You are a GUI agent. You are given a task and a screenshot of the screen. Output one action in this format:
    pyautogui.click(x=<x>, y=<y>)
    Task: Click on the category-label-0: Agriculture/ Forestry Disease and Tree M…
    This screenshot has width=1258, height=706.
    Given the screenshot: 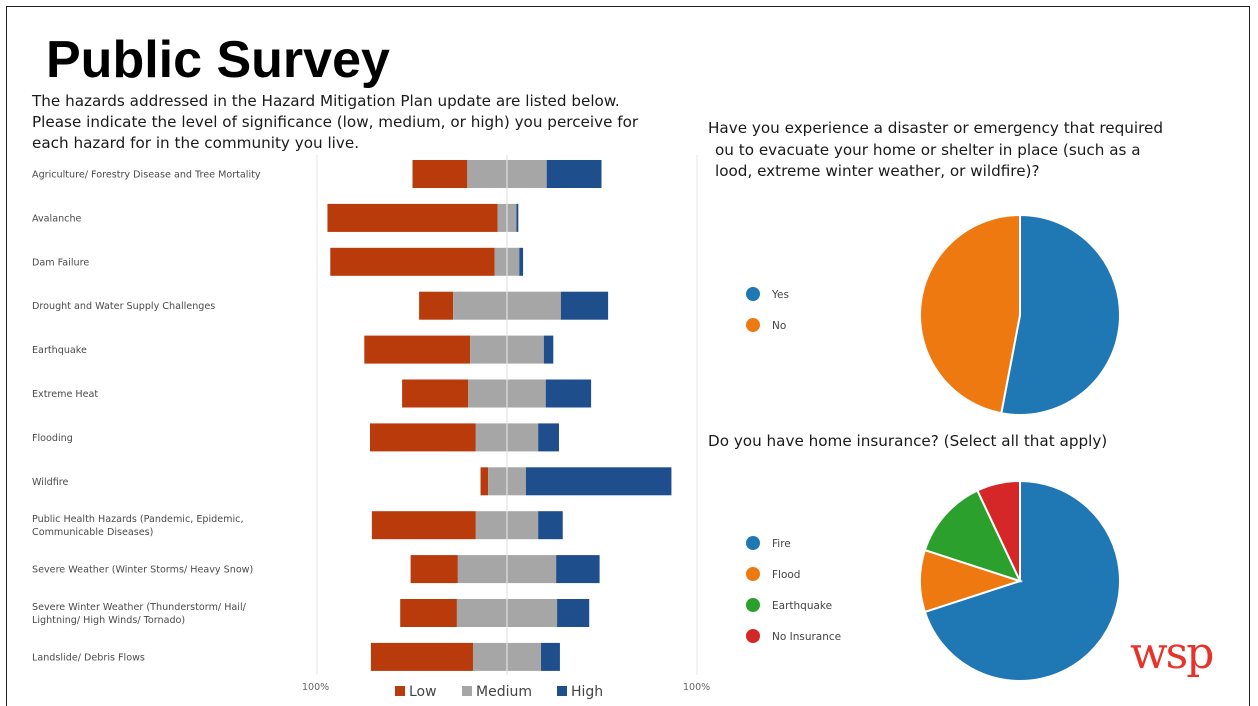 What is the action you would take?
    pyautogui.click(x=146, y=175)
    